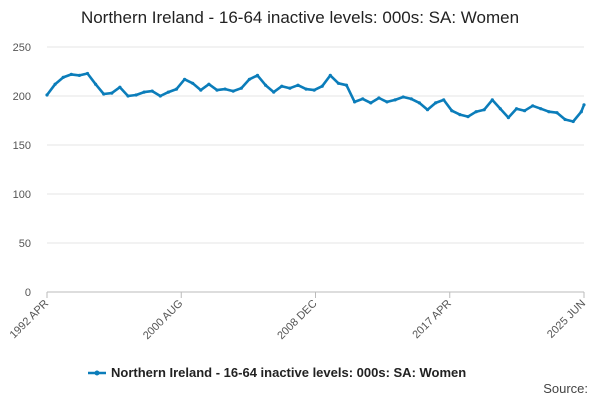 Image resolution: width=600 pixels, height=400 pixels. What do you see at coordinates (297, 320) in the screenshot?
I see `x-tick-label: 2008 DEC` at bounding box center [297, 320].